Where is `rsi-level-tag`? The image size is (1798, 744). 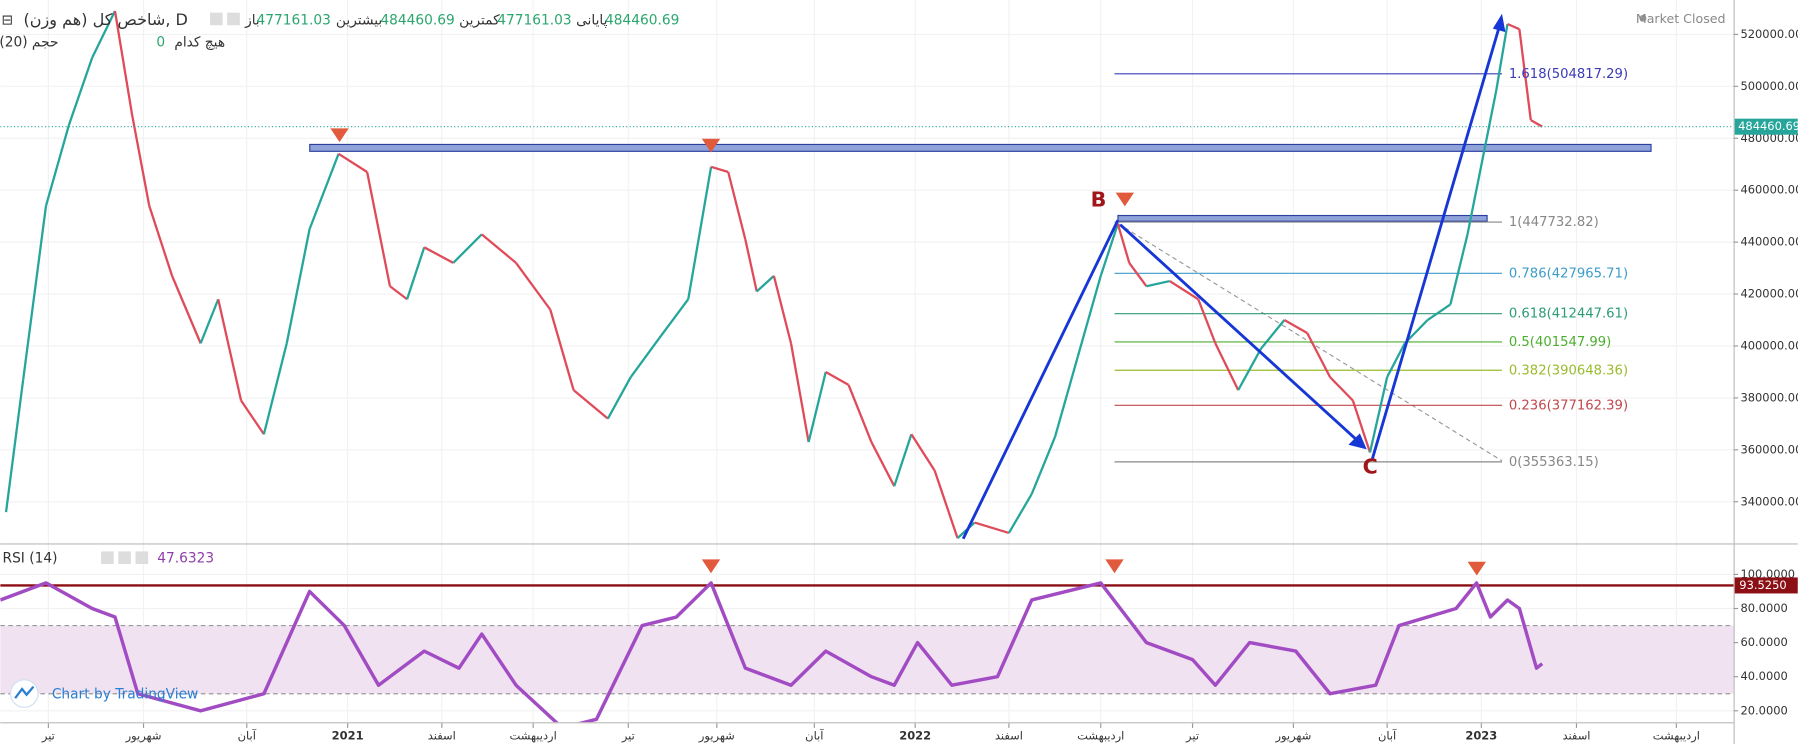 rsi-level-tag is located at coordinates (1766, 585).